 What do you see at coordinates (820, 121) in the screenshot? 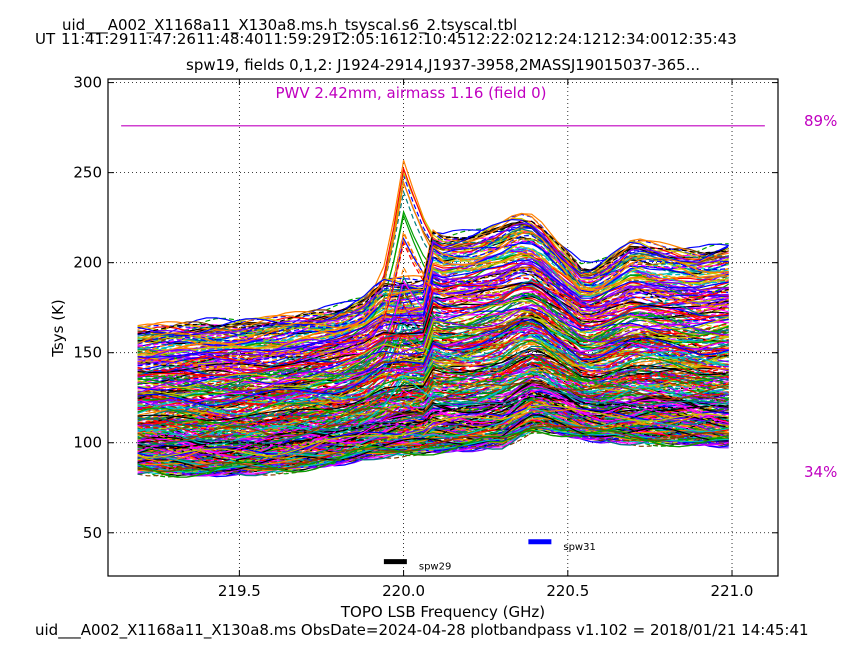
I see `transmission-max-label: 89%` at bounding box center [820, 121].